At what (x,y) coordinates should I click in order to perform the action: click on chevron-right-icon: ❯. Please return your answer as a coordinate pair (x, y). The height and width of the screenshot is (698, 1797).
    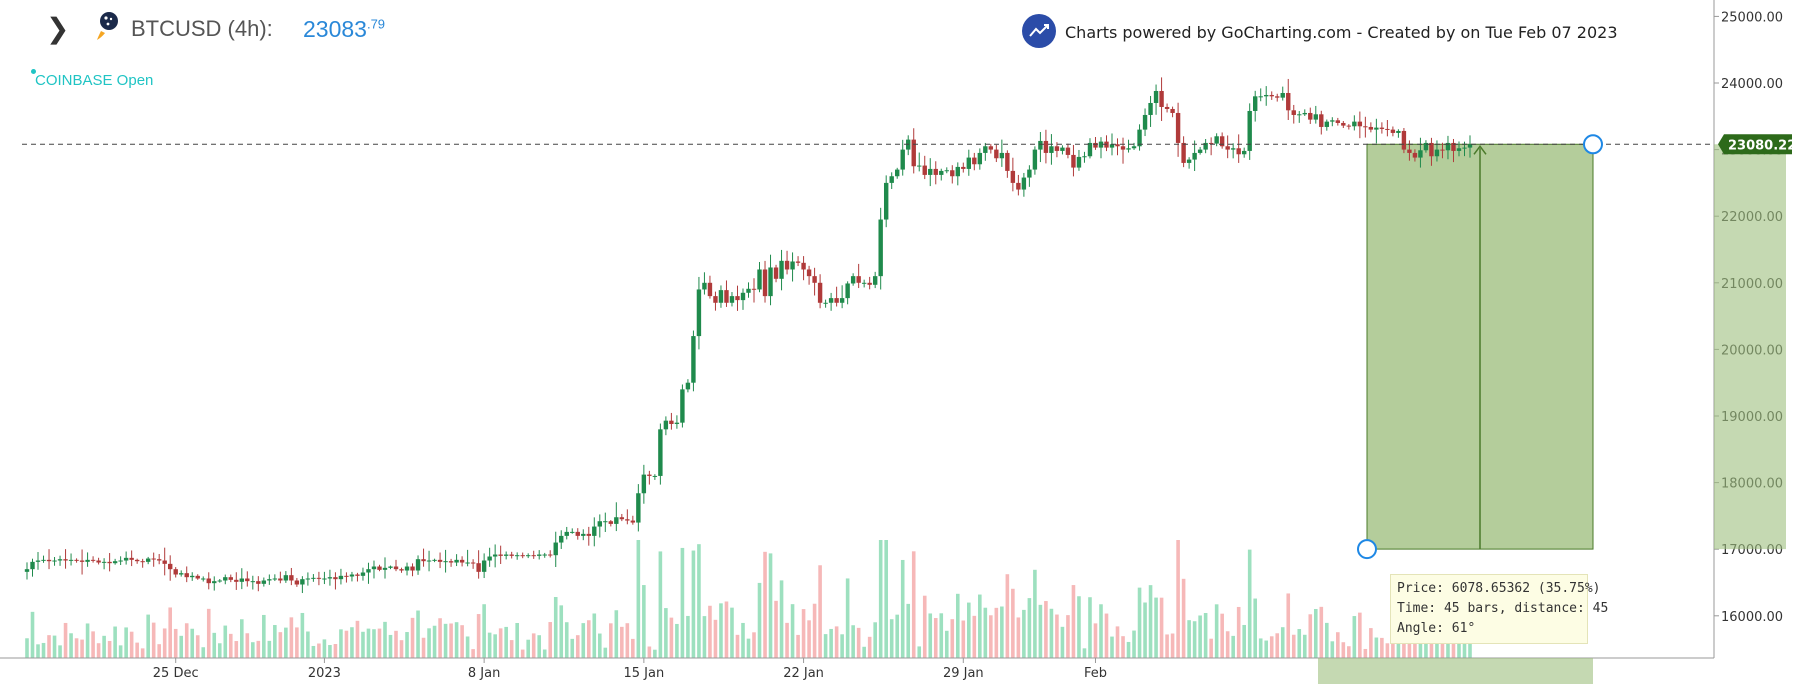
    Looking at the image, I should click on (58, 28).